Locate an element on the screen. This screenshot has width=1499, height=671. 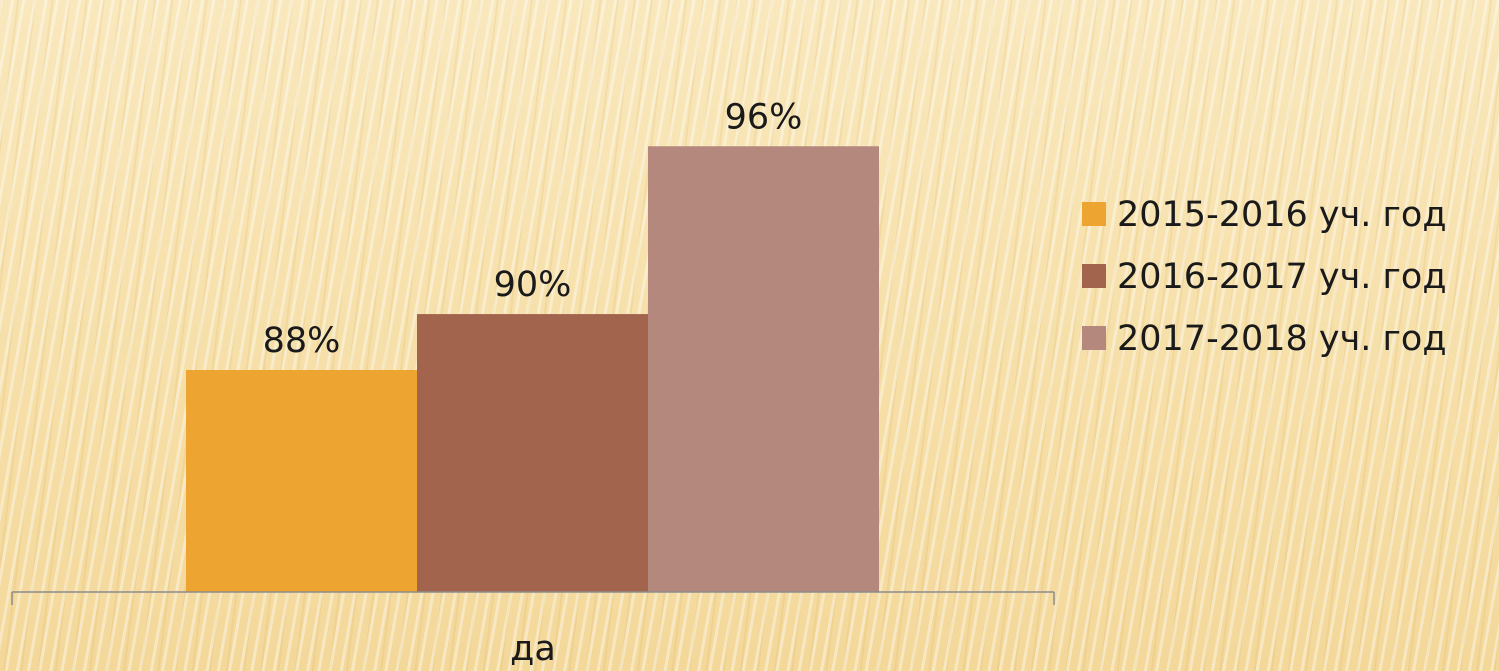
x-tick-label: да is located at coordinates (533, 649).